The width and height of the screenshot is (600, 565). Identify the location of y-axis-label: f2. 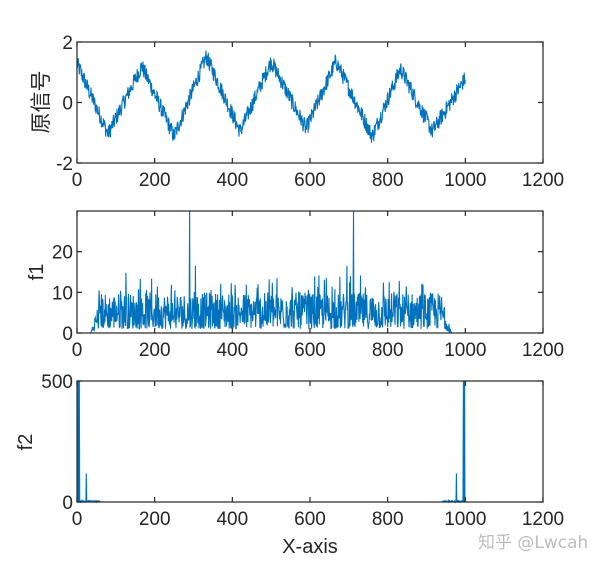
(26, 442).